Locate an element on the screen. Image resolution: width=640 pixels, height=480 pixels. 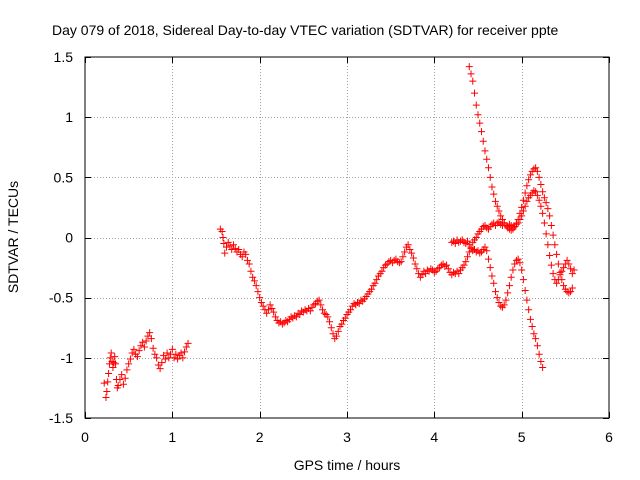
x-tick-label: 3 is located at coordinates (347, 437).